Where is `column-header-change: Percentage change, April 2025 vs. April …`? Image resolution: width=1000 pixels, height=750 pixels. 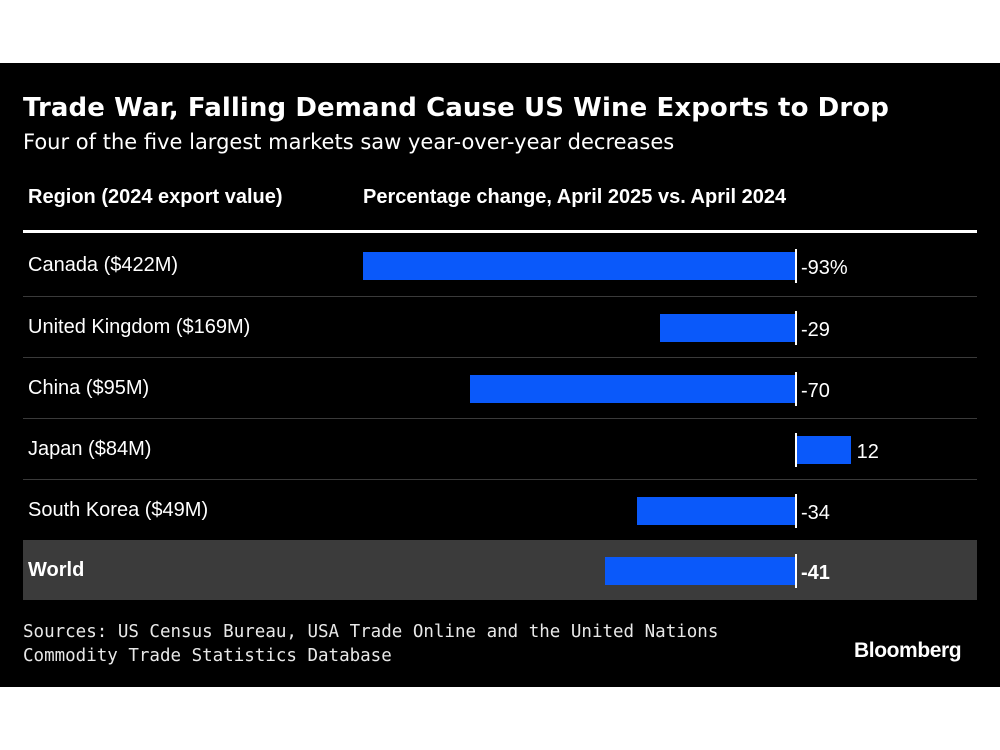 column-header-change: Percentage change, April 2025 vs. April … is located at coordinates (575, 197).